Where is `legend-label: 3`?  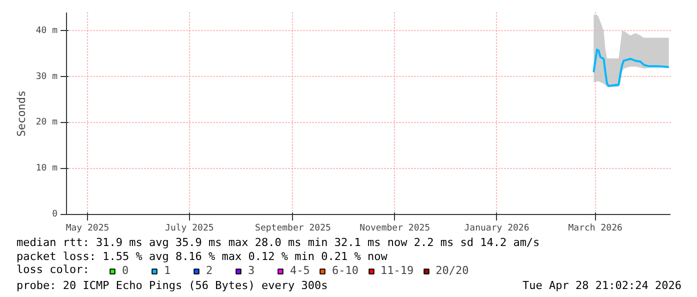 legend-label: 3 is located at coordinates (252, 270).